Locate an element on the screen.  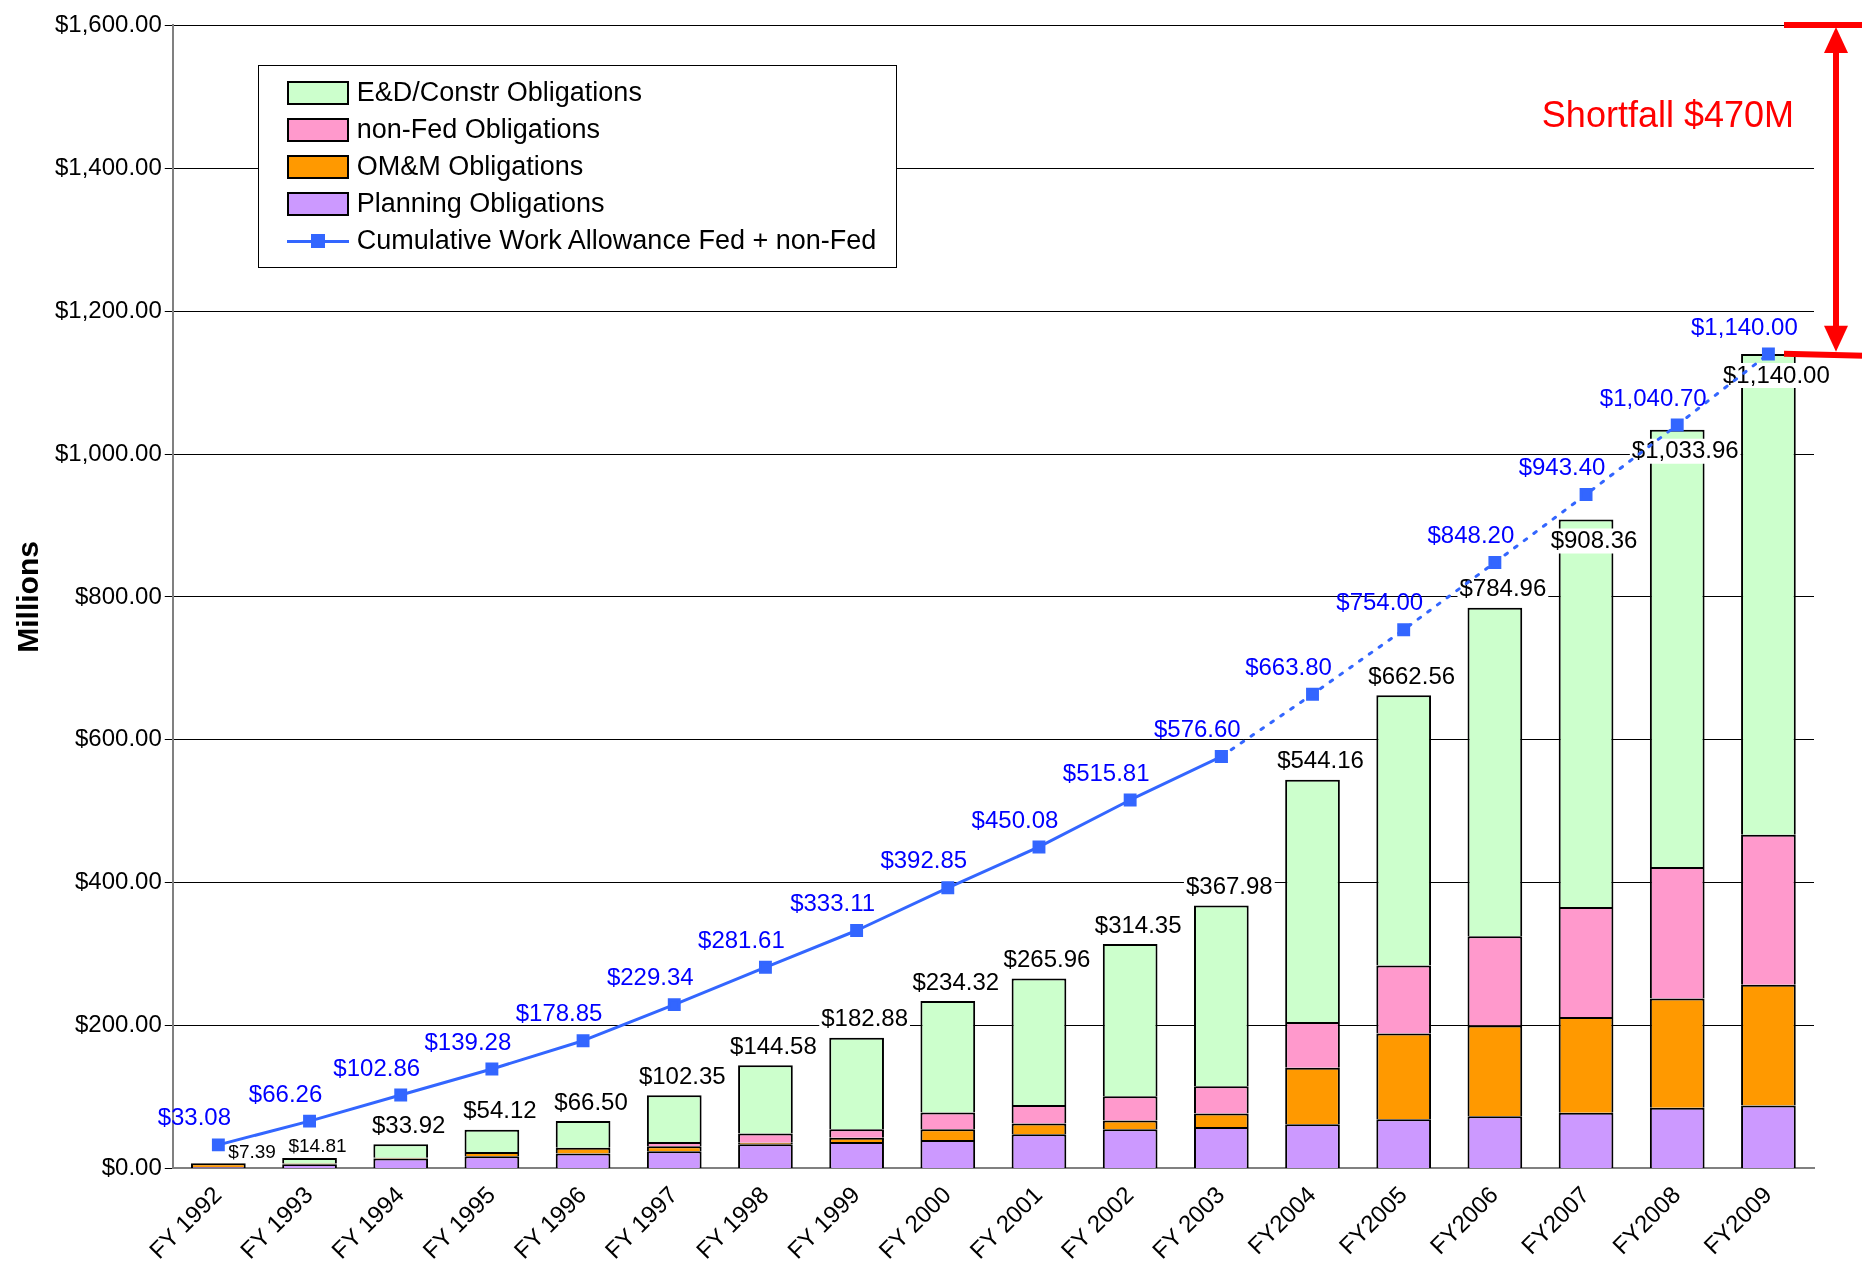
y-tick-label: $1,600.00 is located at coordinates (108, 24).